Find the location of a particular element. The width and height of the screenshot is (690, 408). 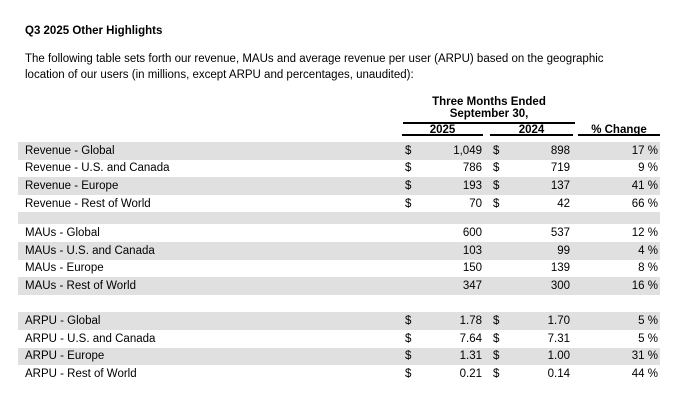

value-2024: 42 is located at coordinates (563, 203).